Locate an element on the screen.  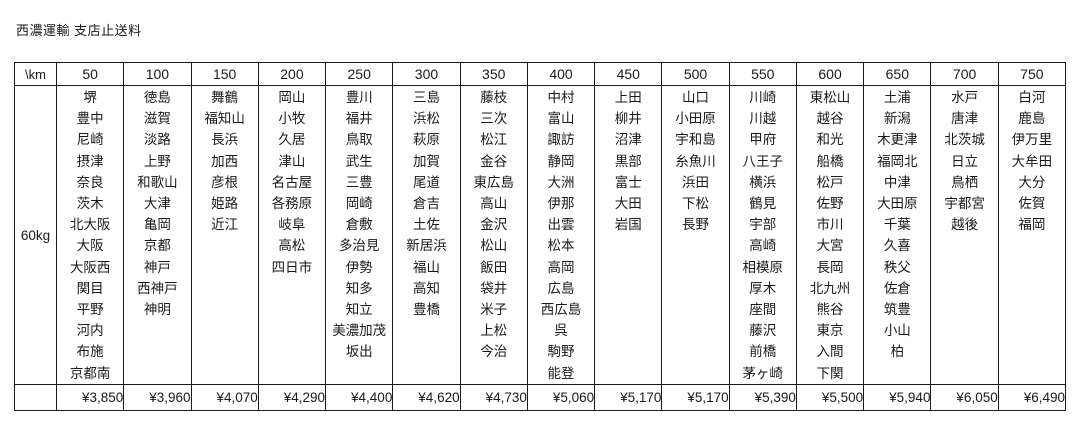
city-name: 千葉 is located at coordinates (897, 225).